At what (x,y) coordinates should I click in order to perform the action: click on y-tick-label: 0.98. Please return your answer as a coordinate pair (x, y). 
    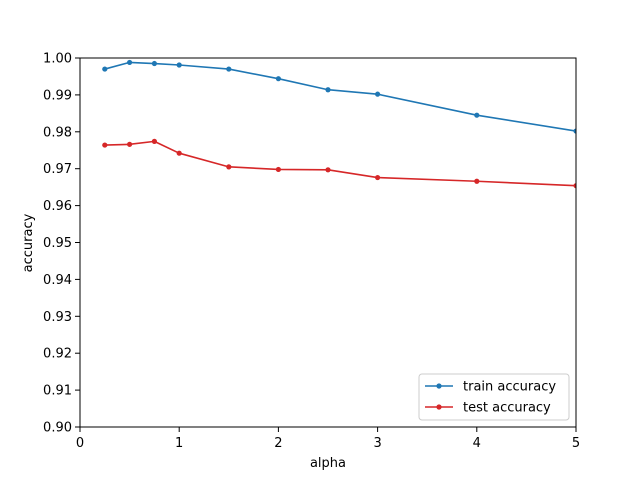
    Looking at the image, I should click on (57, 132).